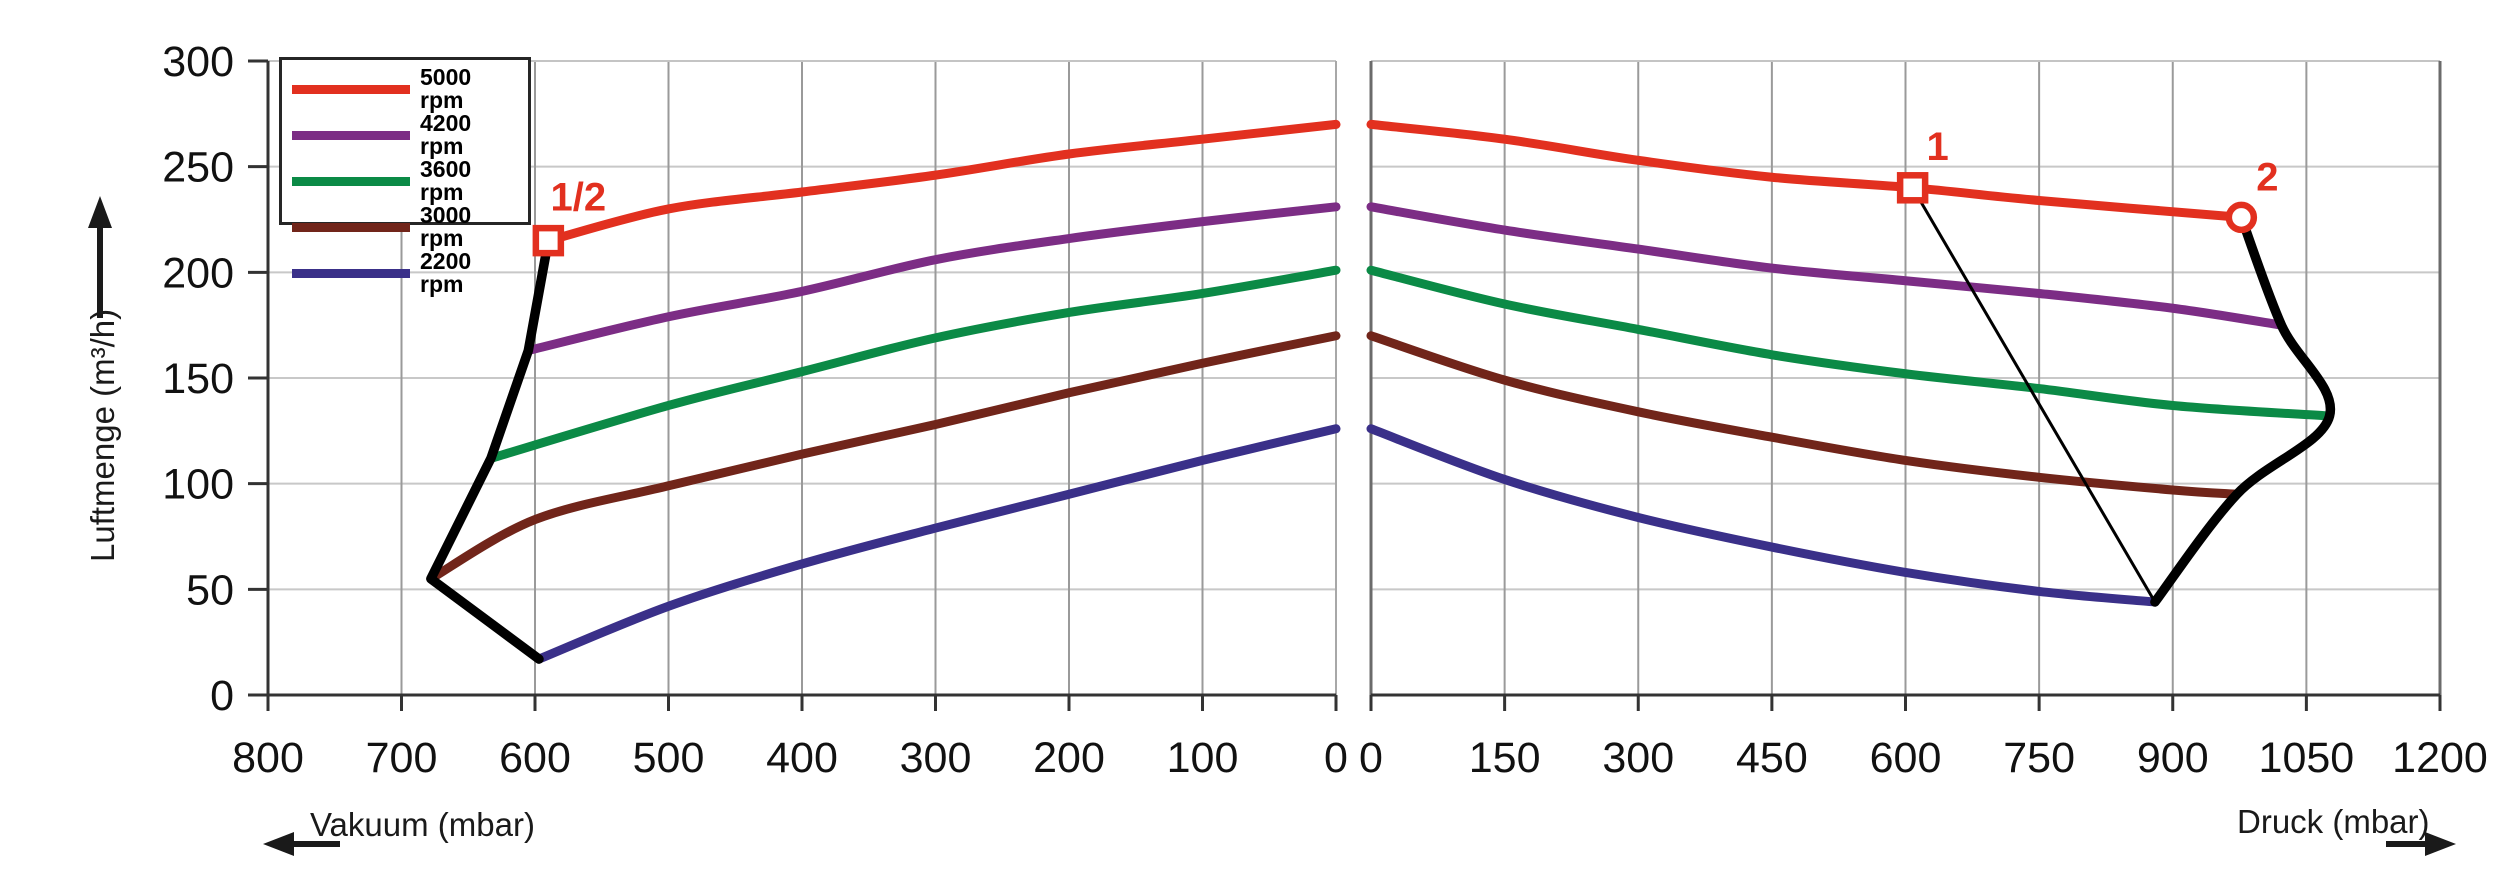  What do you see at coordinates (198, 379) in the screenshot?
I see `y-tick-label: 150` at bounding box center [198, 379].